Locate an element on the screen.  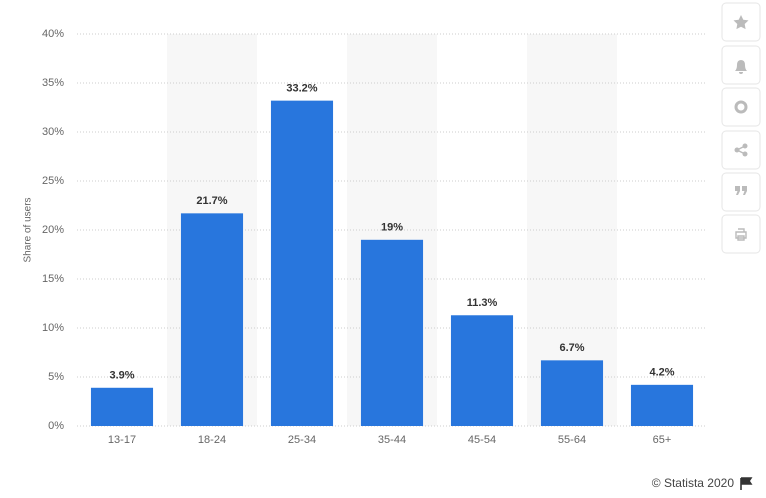
y-tick-label: 30% is located at coordinates (53, 132).